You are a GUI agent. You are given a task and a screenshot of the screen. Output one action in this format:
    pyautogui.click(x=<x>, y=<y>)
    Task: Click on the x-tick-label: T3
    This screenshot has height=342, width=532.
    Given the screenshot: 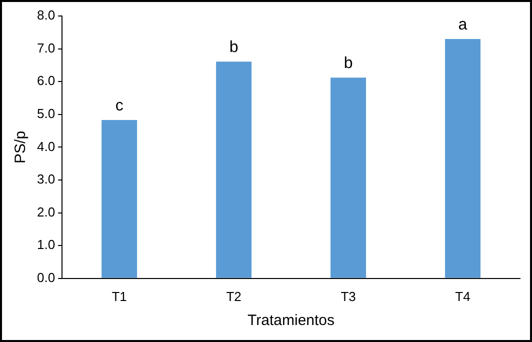 What is the action you would take?
    pyautogui.click(x=348, y=296)
    